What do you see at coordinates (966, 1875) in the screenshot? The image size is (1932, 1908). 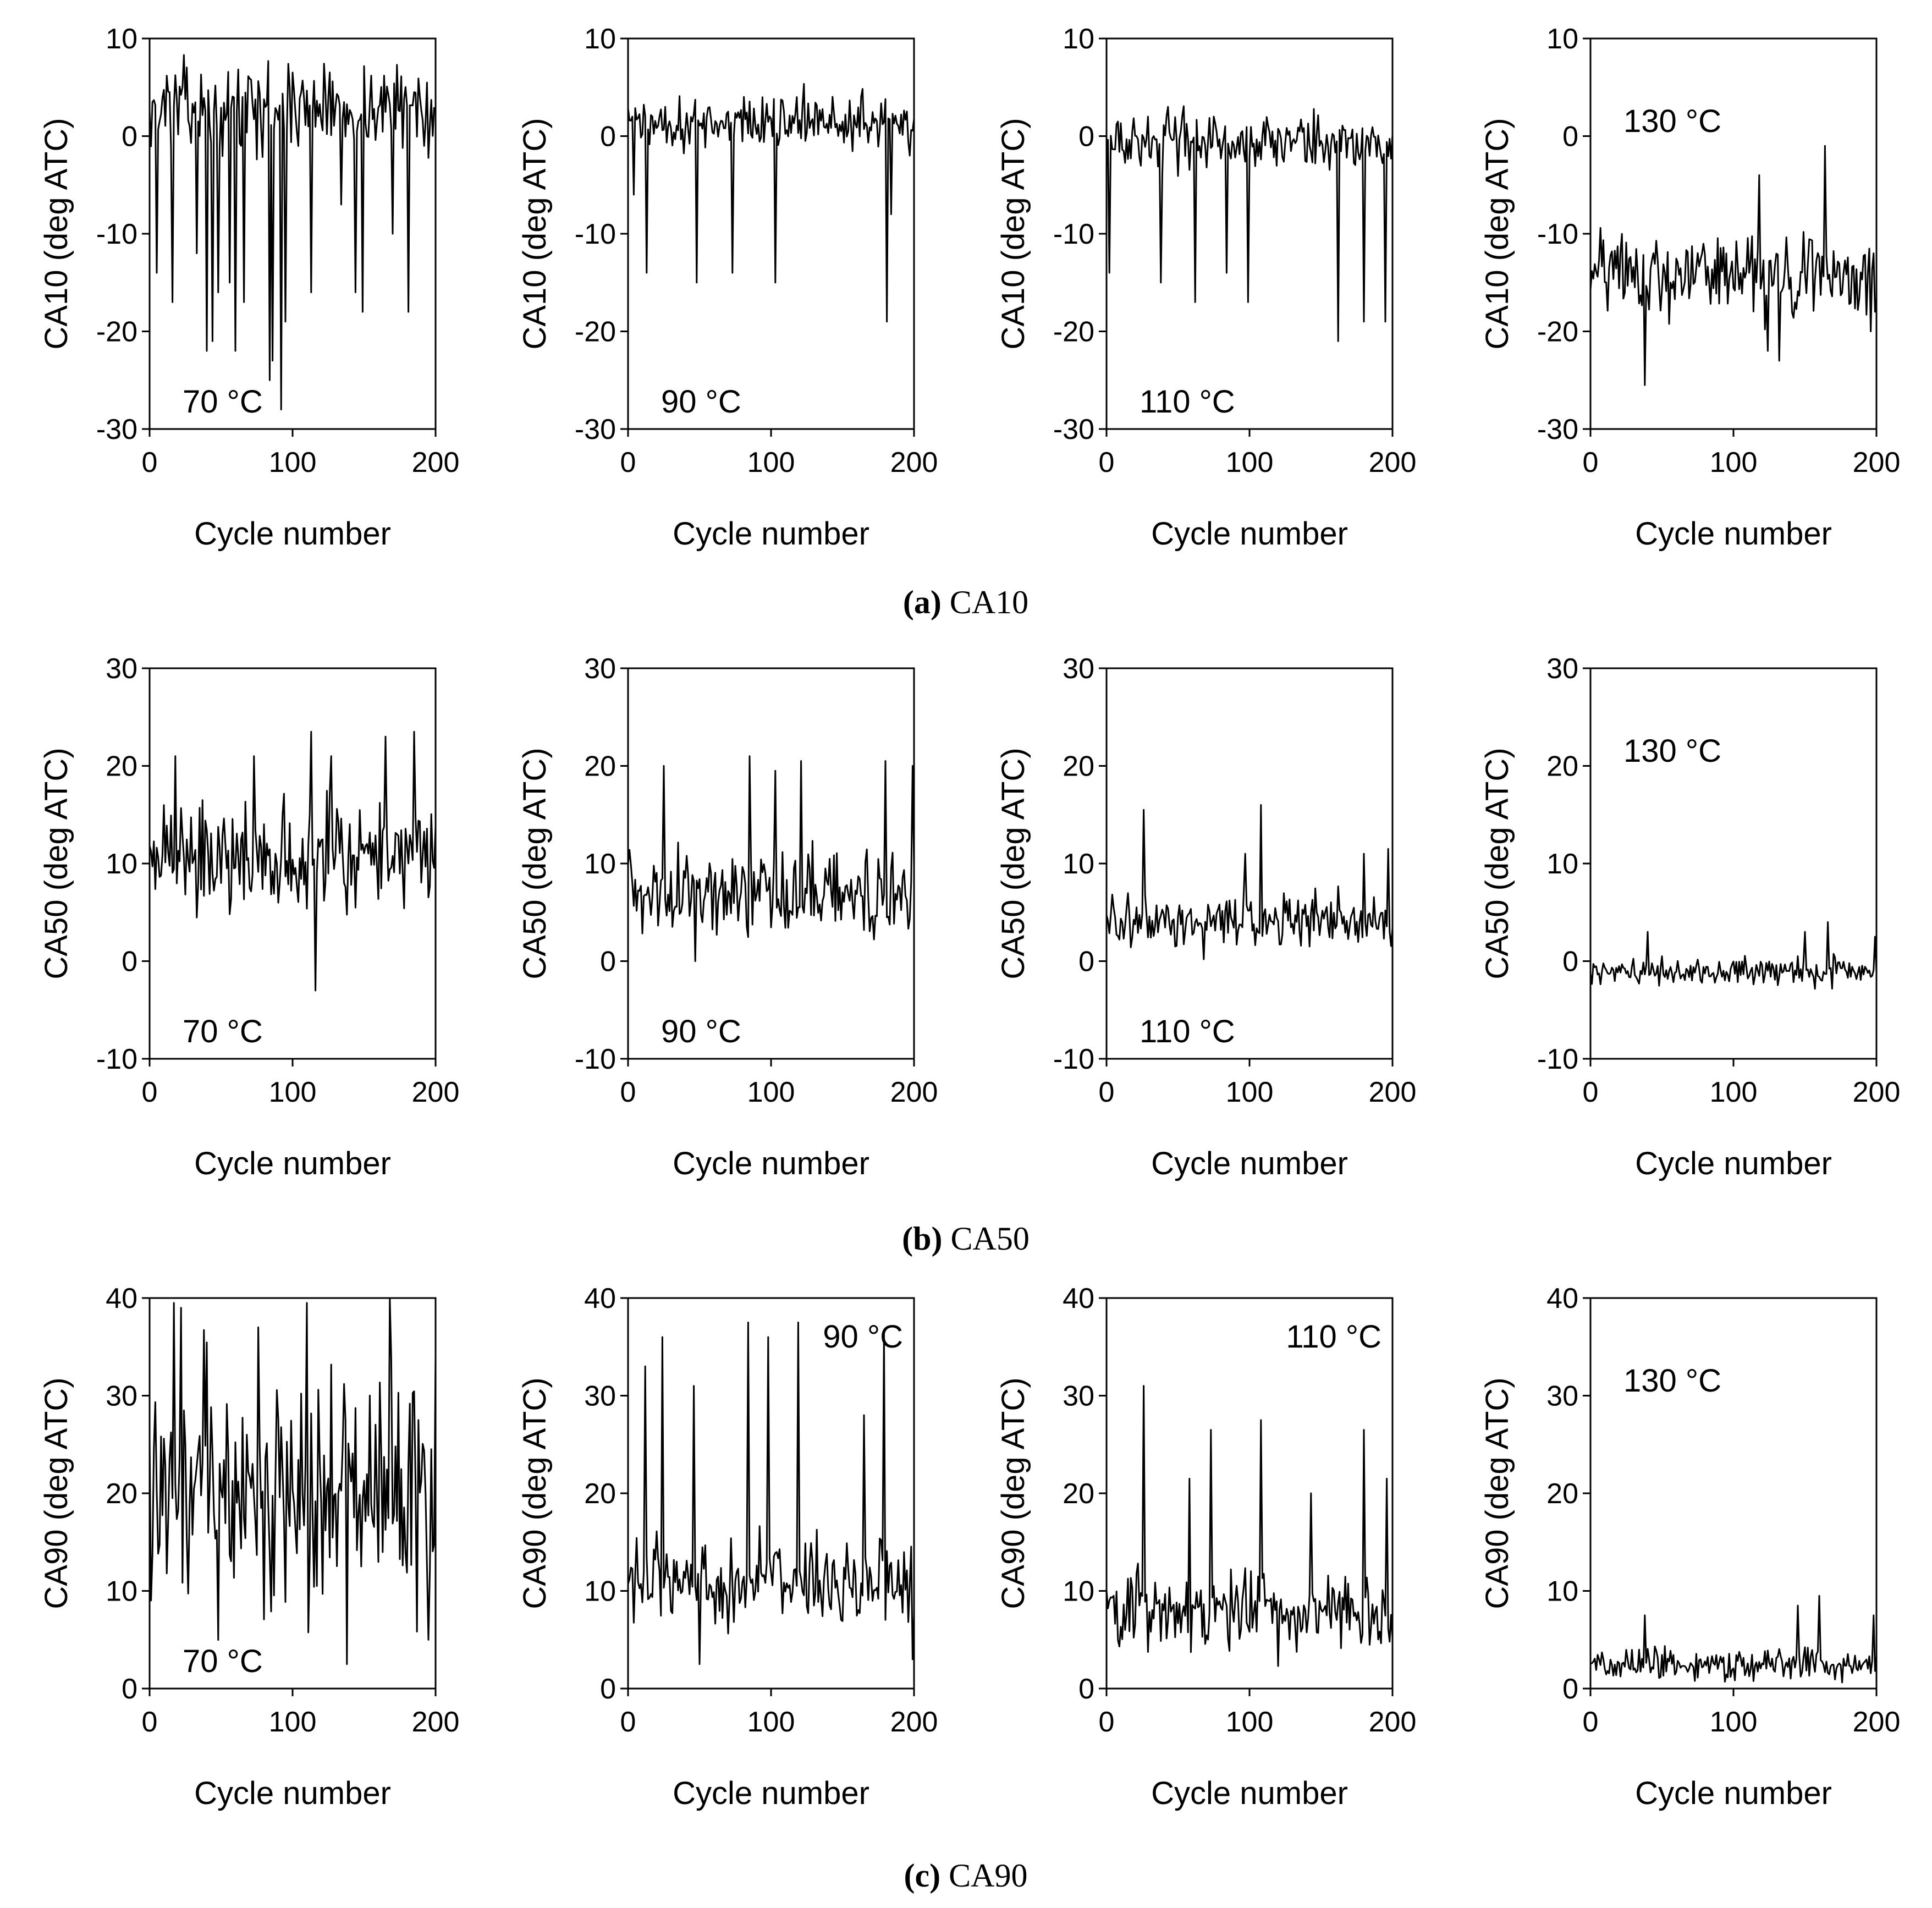 I see `caption-c: (c) CA90` at bounding box center [966, 1875].